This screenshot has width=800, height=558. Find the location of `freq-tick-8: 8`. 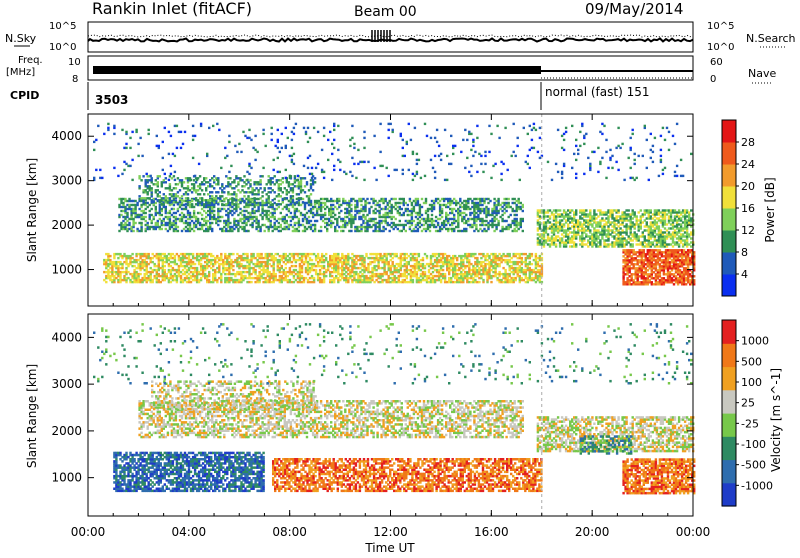

freq-tick-8: 8 is located at coordinates (75, 79).